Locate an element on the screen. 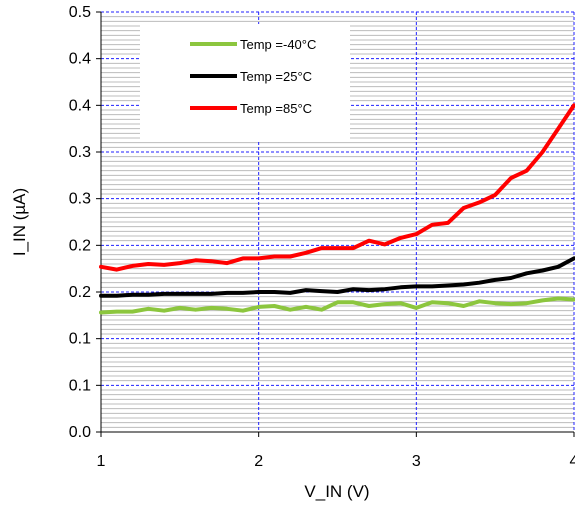 The image size is (575, 509). y-tick-label: 0.0 is located at coordinates (80, 432).